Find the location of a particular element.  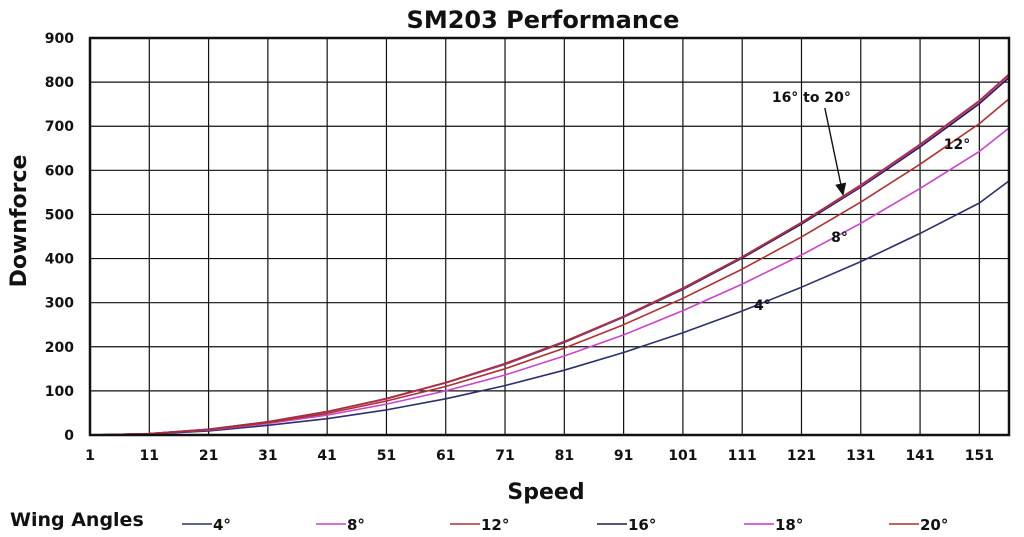

x-tick-label: 111 is located at coordinates (742, 456).